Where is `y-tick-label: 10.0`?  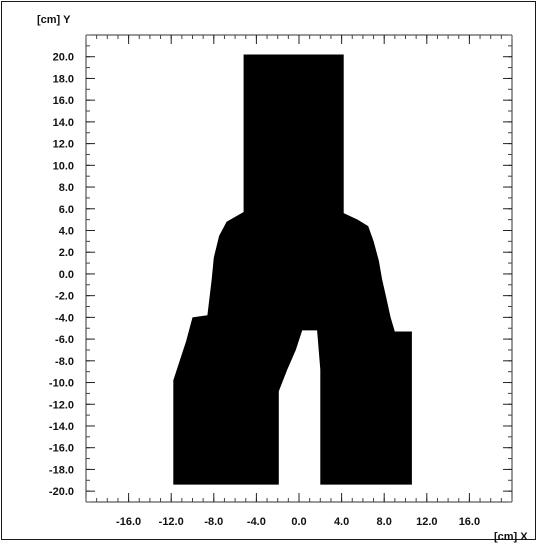 y-tick-label: 10.0 is located at coordinates (63, 166).